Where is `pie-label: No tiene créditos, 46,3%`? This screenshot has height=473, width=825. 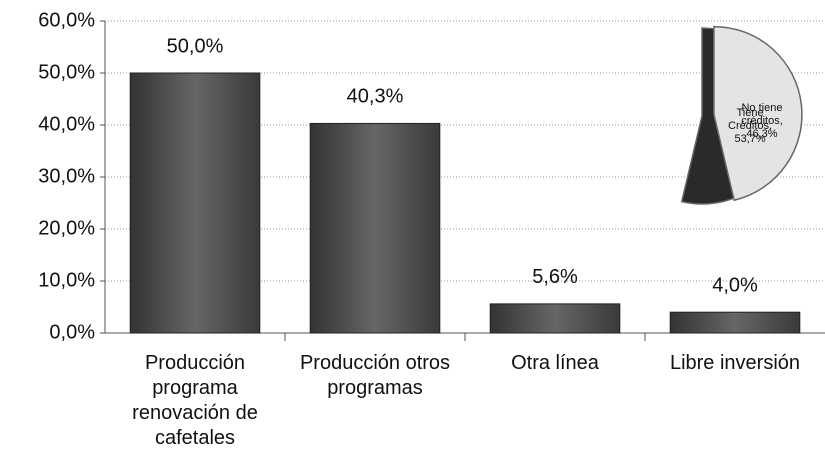 pie-label: No tiene créditos, 46,3% is located at coordinates (762, 120).